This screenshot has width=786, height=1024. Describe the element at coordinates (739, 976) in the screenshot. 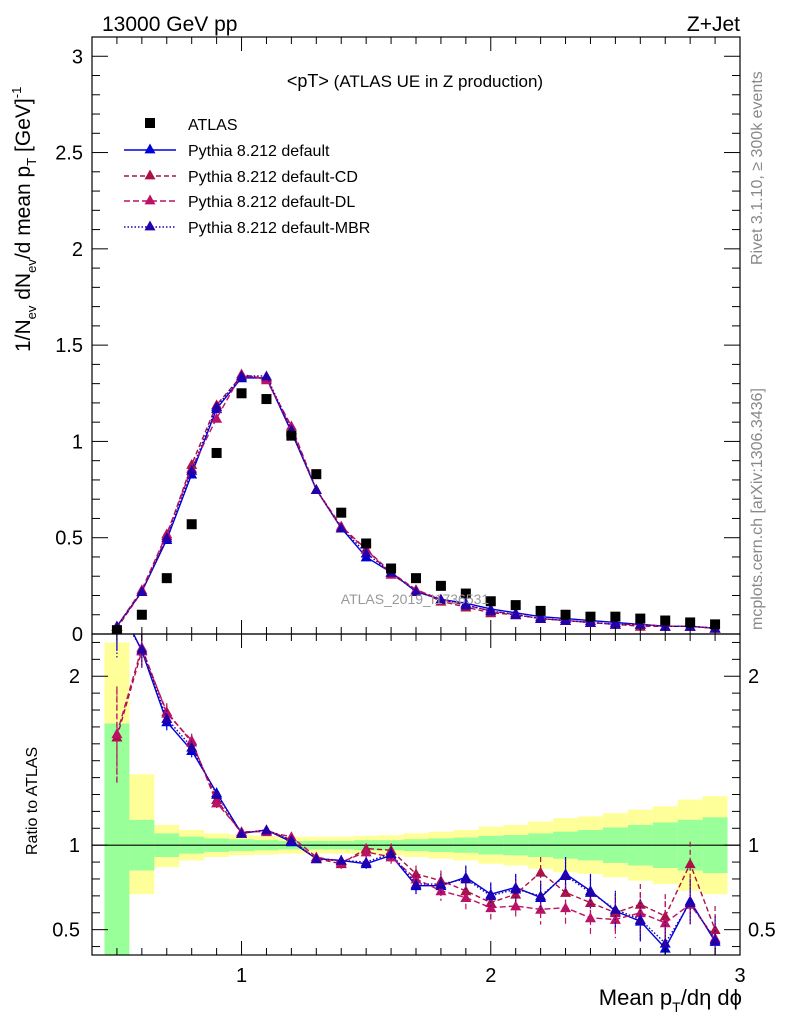

I see `x-tick-label: 3` at that location.